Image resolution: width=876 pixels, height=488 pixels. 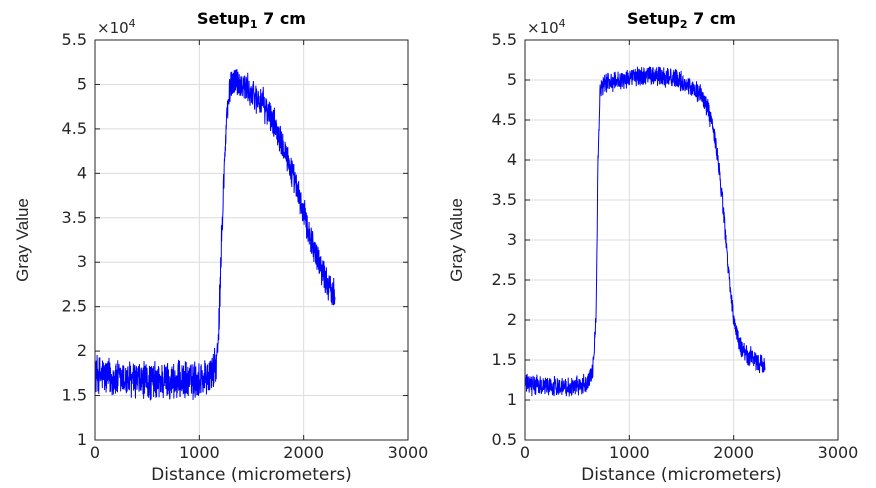 What do you see at coordinates (681, 20) in the screenshot?
I see `chart-title: Setup2 7 cm` at bounding box center [681, 20].